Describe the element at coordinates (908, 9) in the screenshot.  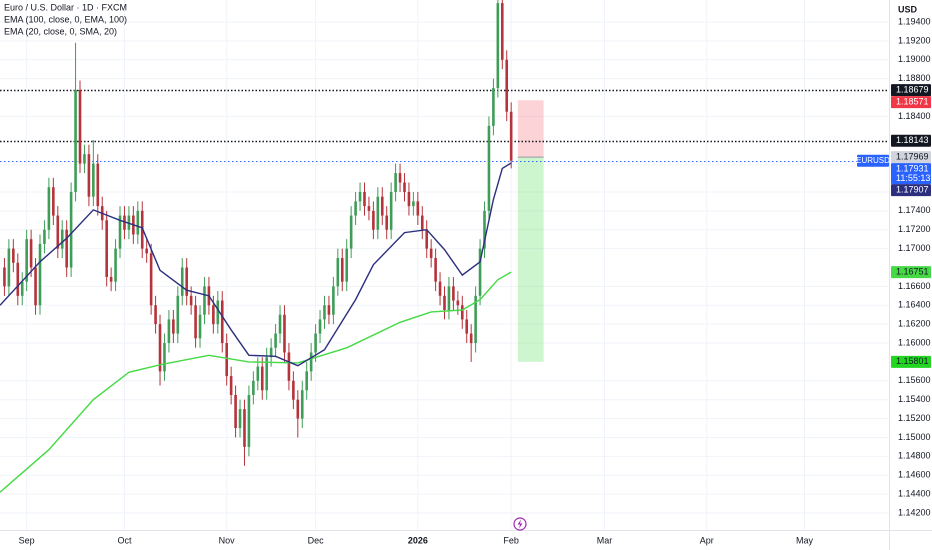
I see `currency-label: USD` at that location.